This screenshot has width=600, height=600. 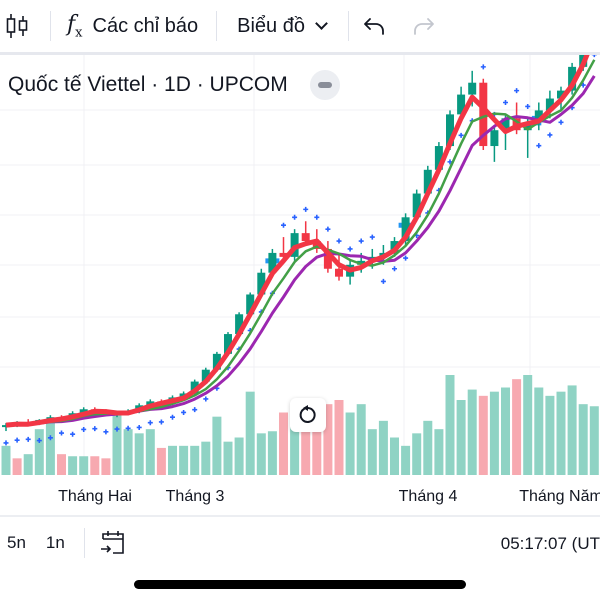 I want to click on redo-icon, so click(x=424, y=26).